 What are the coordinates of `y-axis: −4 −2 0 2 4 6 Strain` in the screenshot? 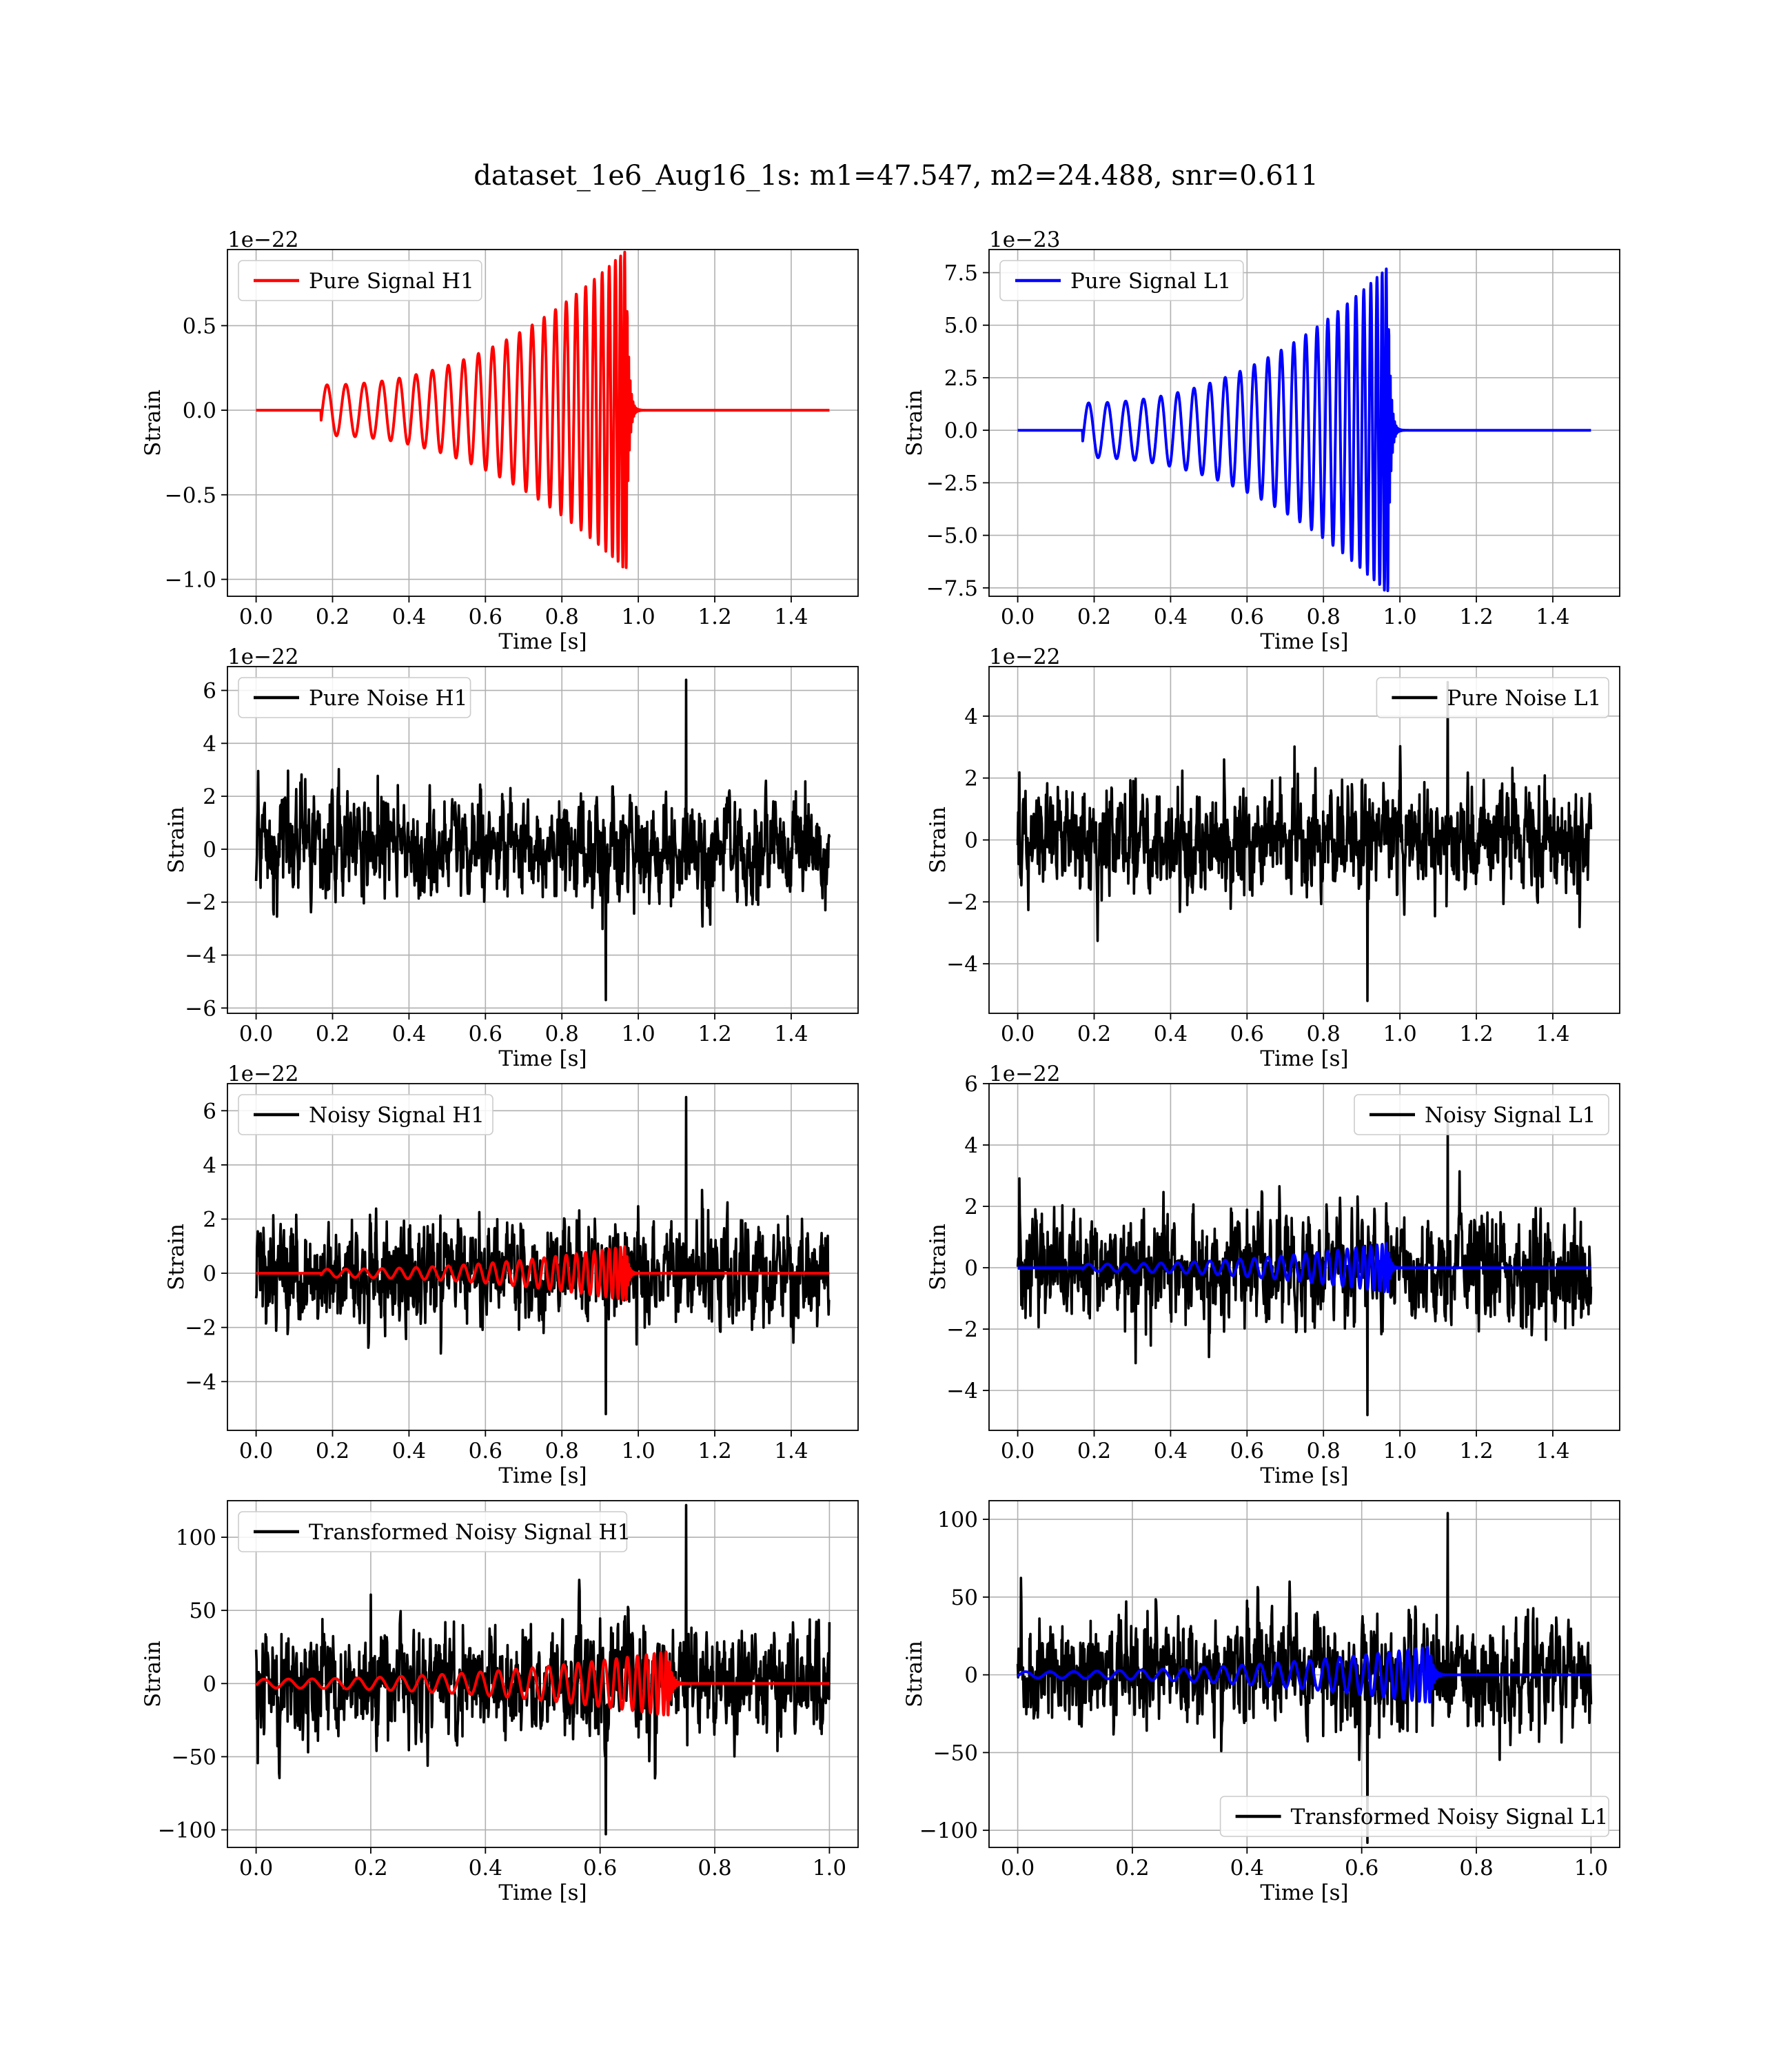 It's located at (957, 1237).